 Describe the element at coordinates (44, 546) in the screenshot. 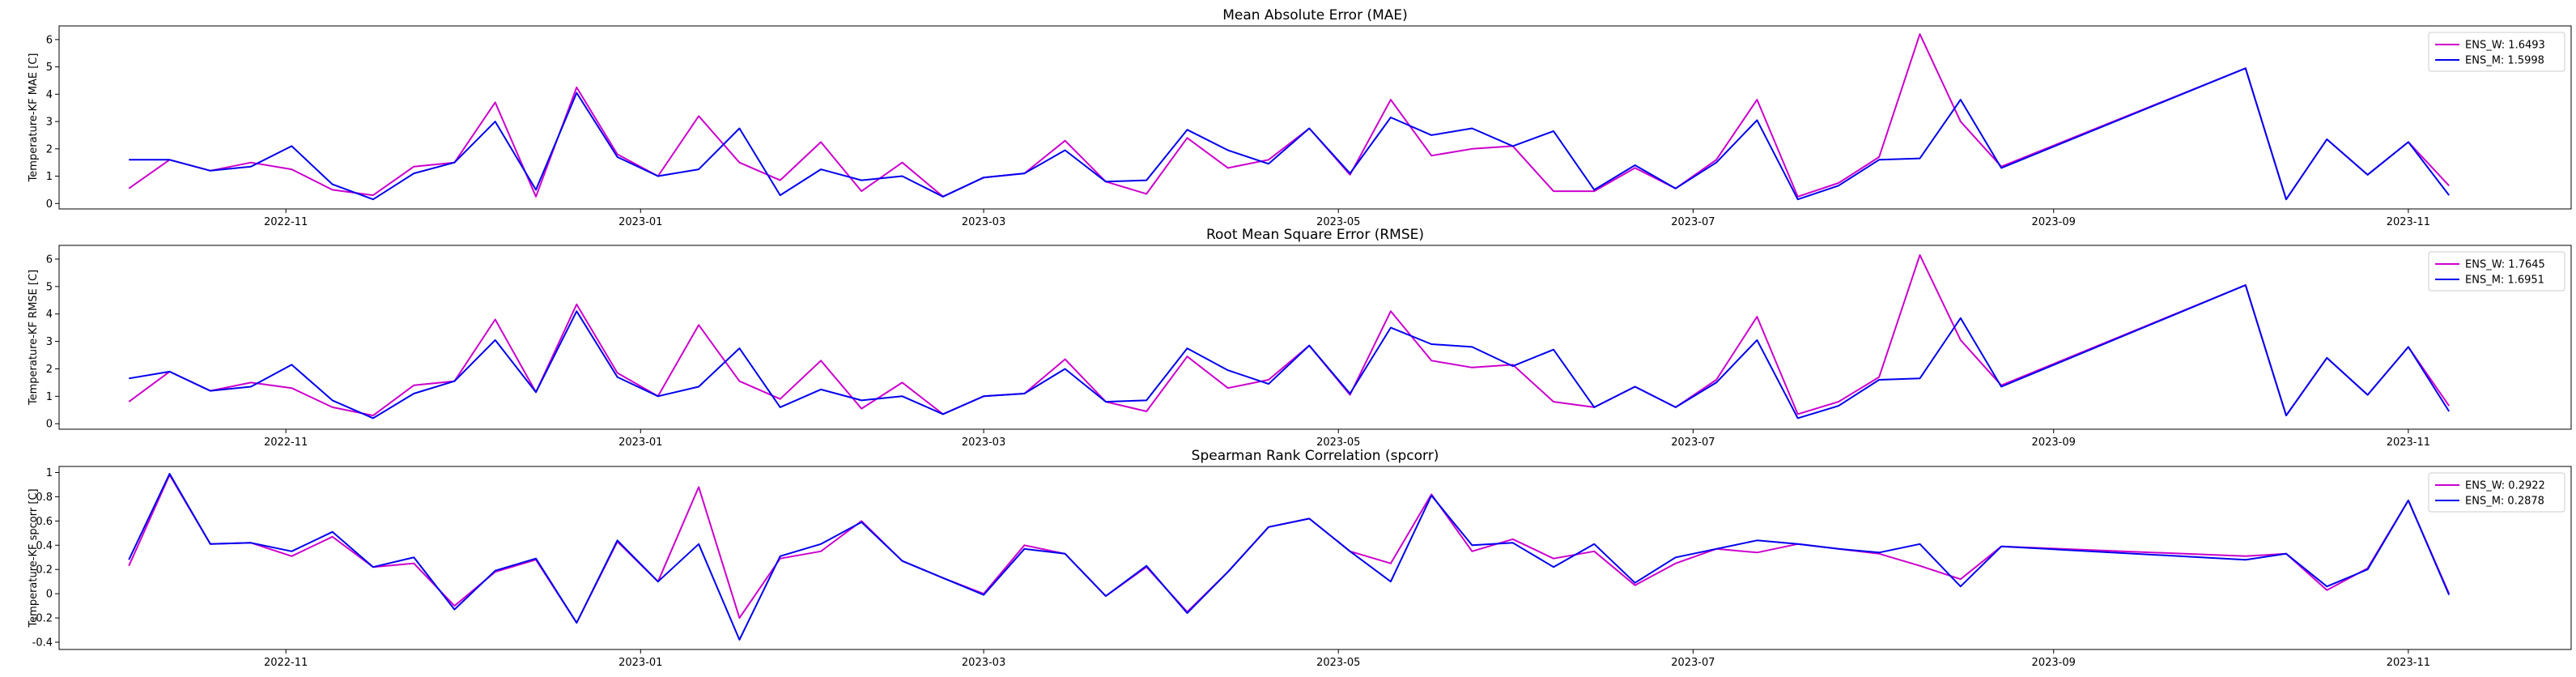

I see `y-tick-label: 0.4` at that location.